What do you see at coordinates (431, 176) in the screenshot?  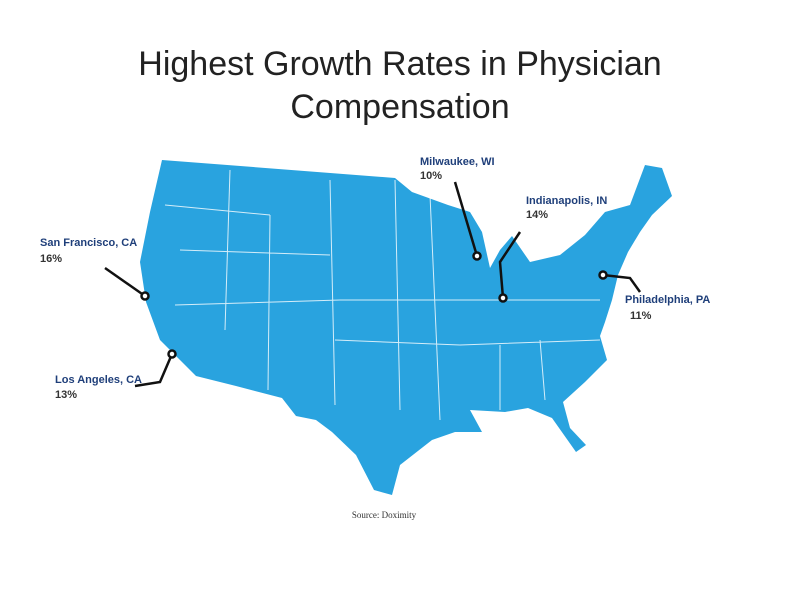 I see `city-growth: 10%` at bounding box center [431, 176].